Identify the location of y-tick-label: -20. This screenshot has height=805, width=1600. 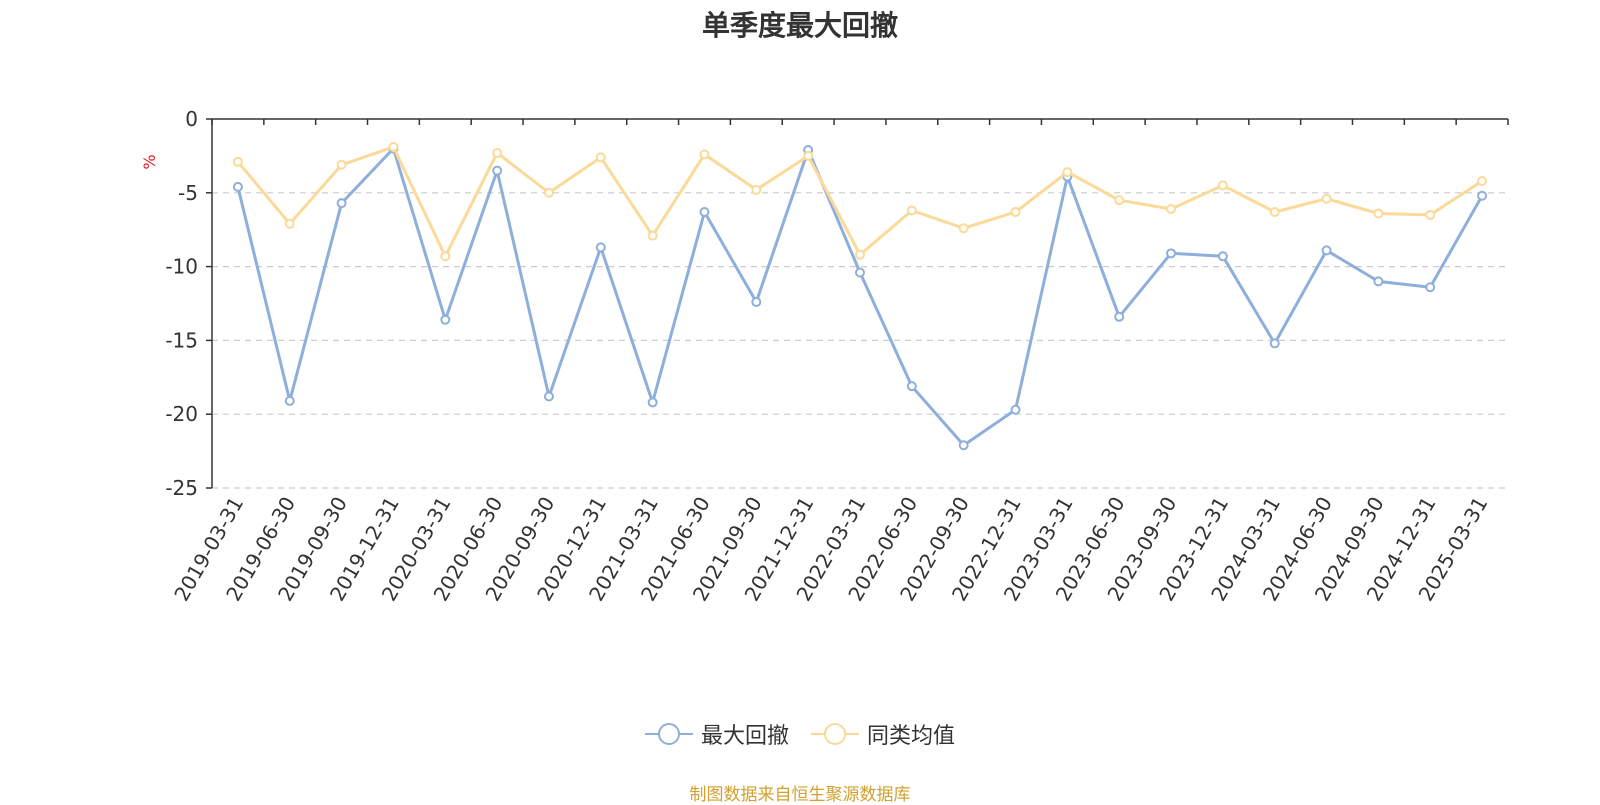
(181, 414).